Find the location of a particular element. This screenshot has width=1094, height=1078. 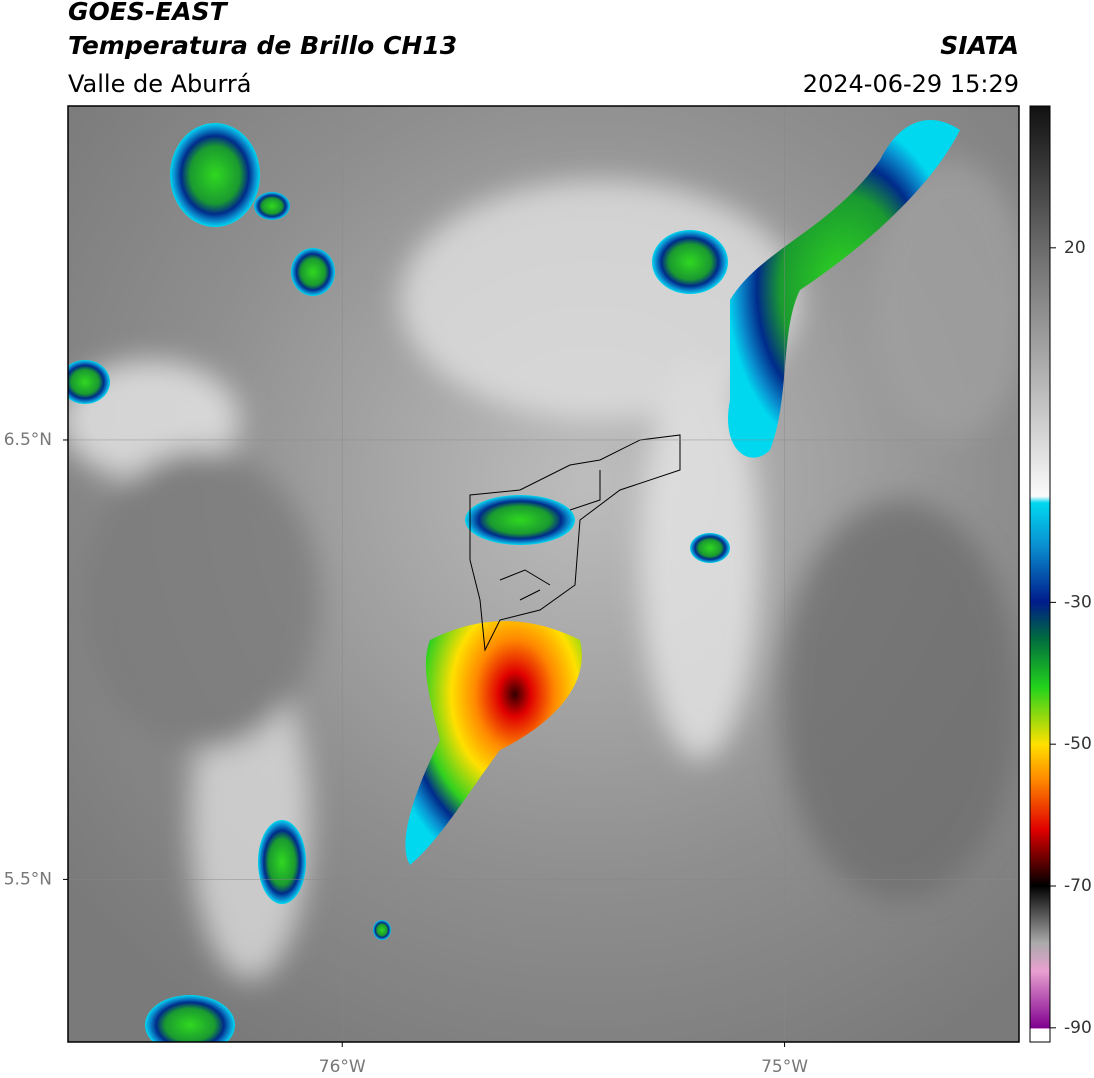

x-tick-label: 76°W is located at coordinates (342, 1067).